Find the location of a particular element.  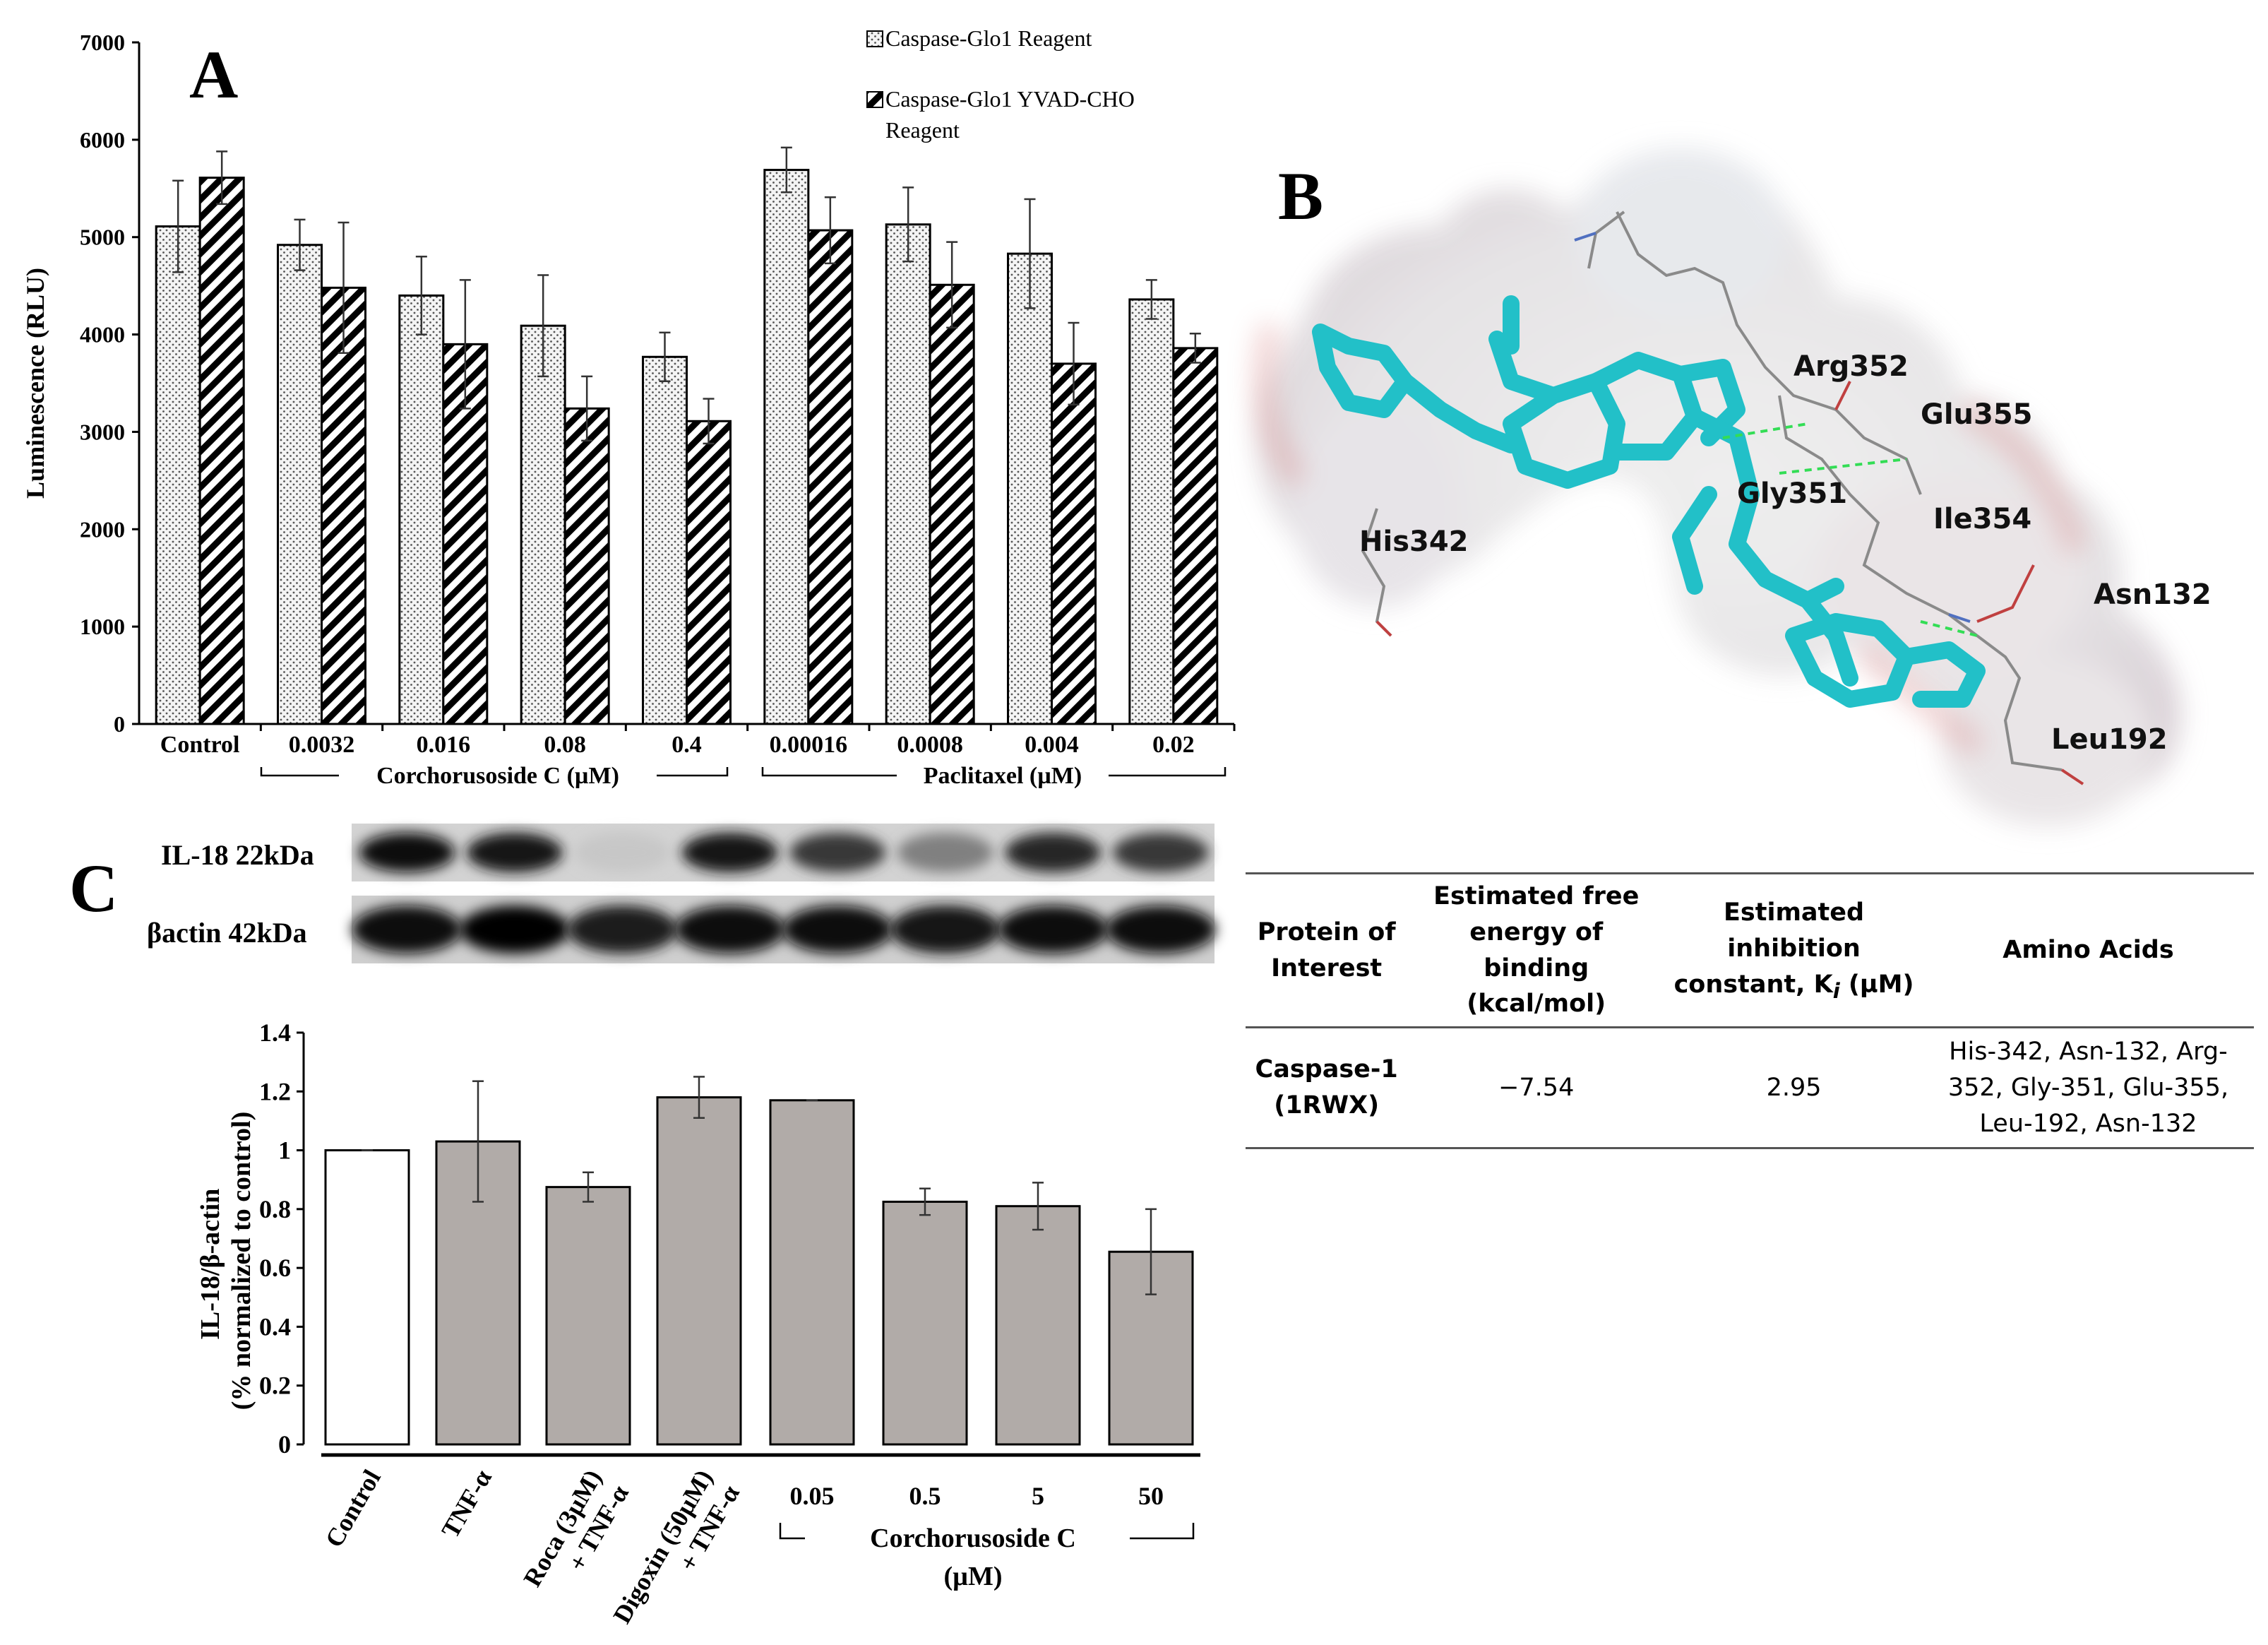

ligand-molecule is located at coordinates (1649, 501).